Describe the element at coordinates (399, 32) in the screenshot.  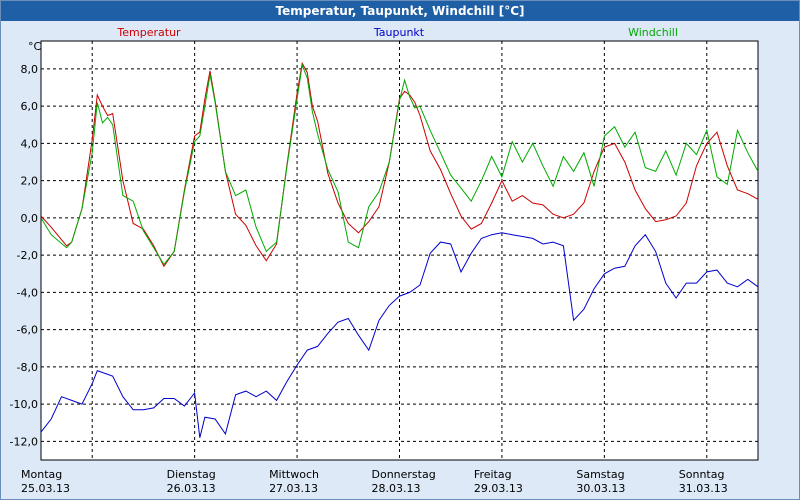
I see `legend-taupunkt: Taupunkt` at that location.